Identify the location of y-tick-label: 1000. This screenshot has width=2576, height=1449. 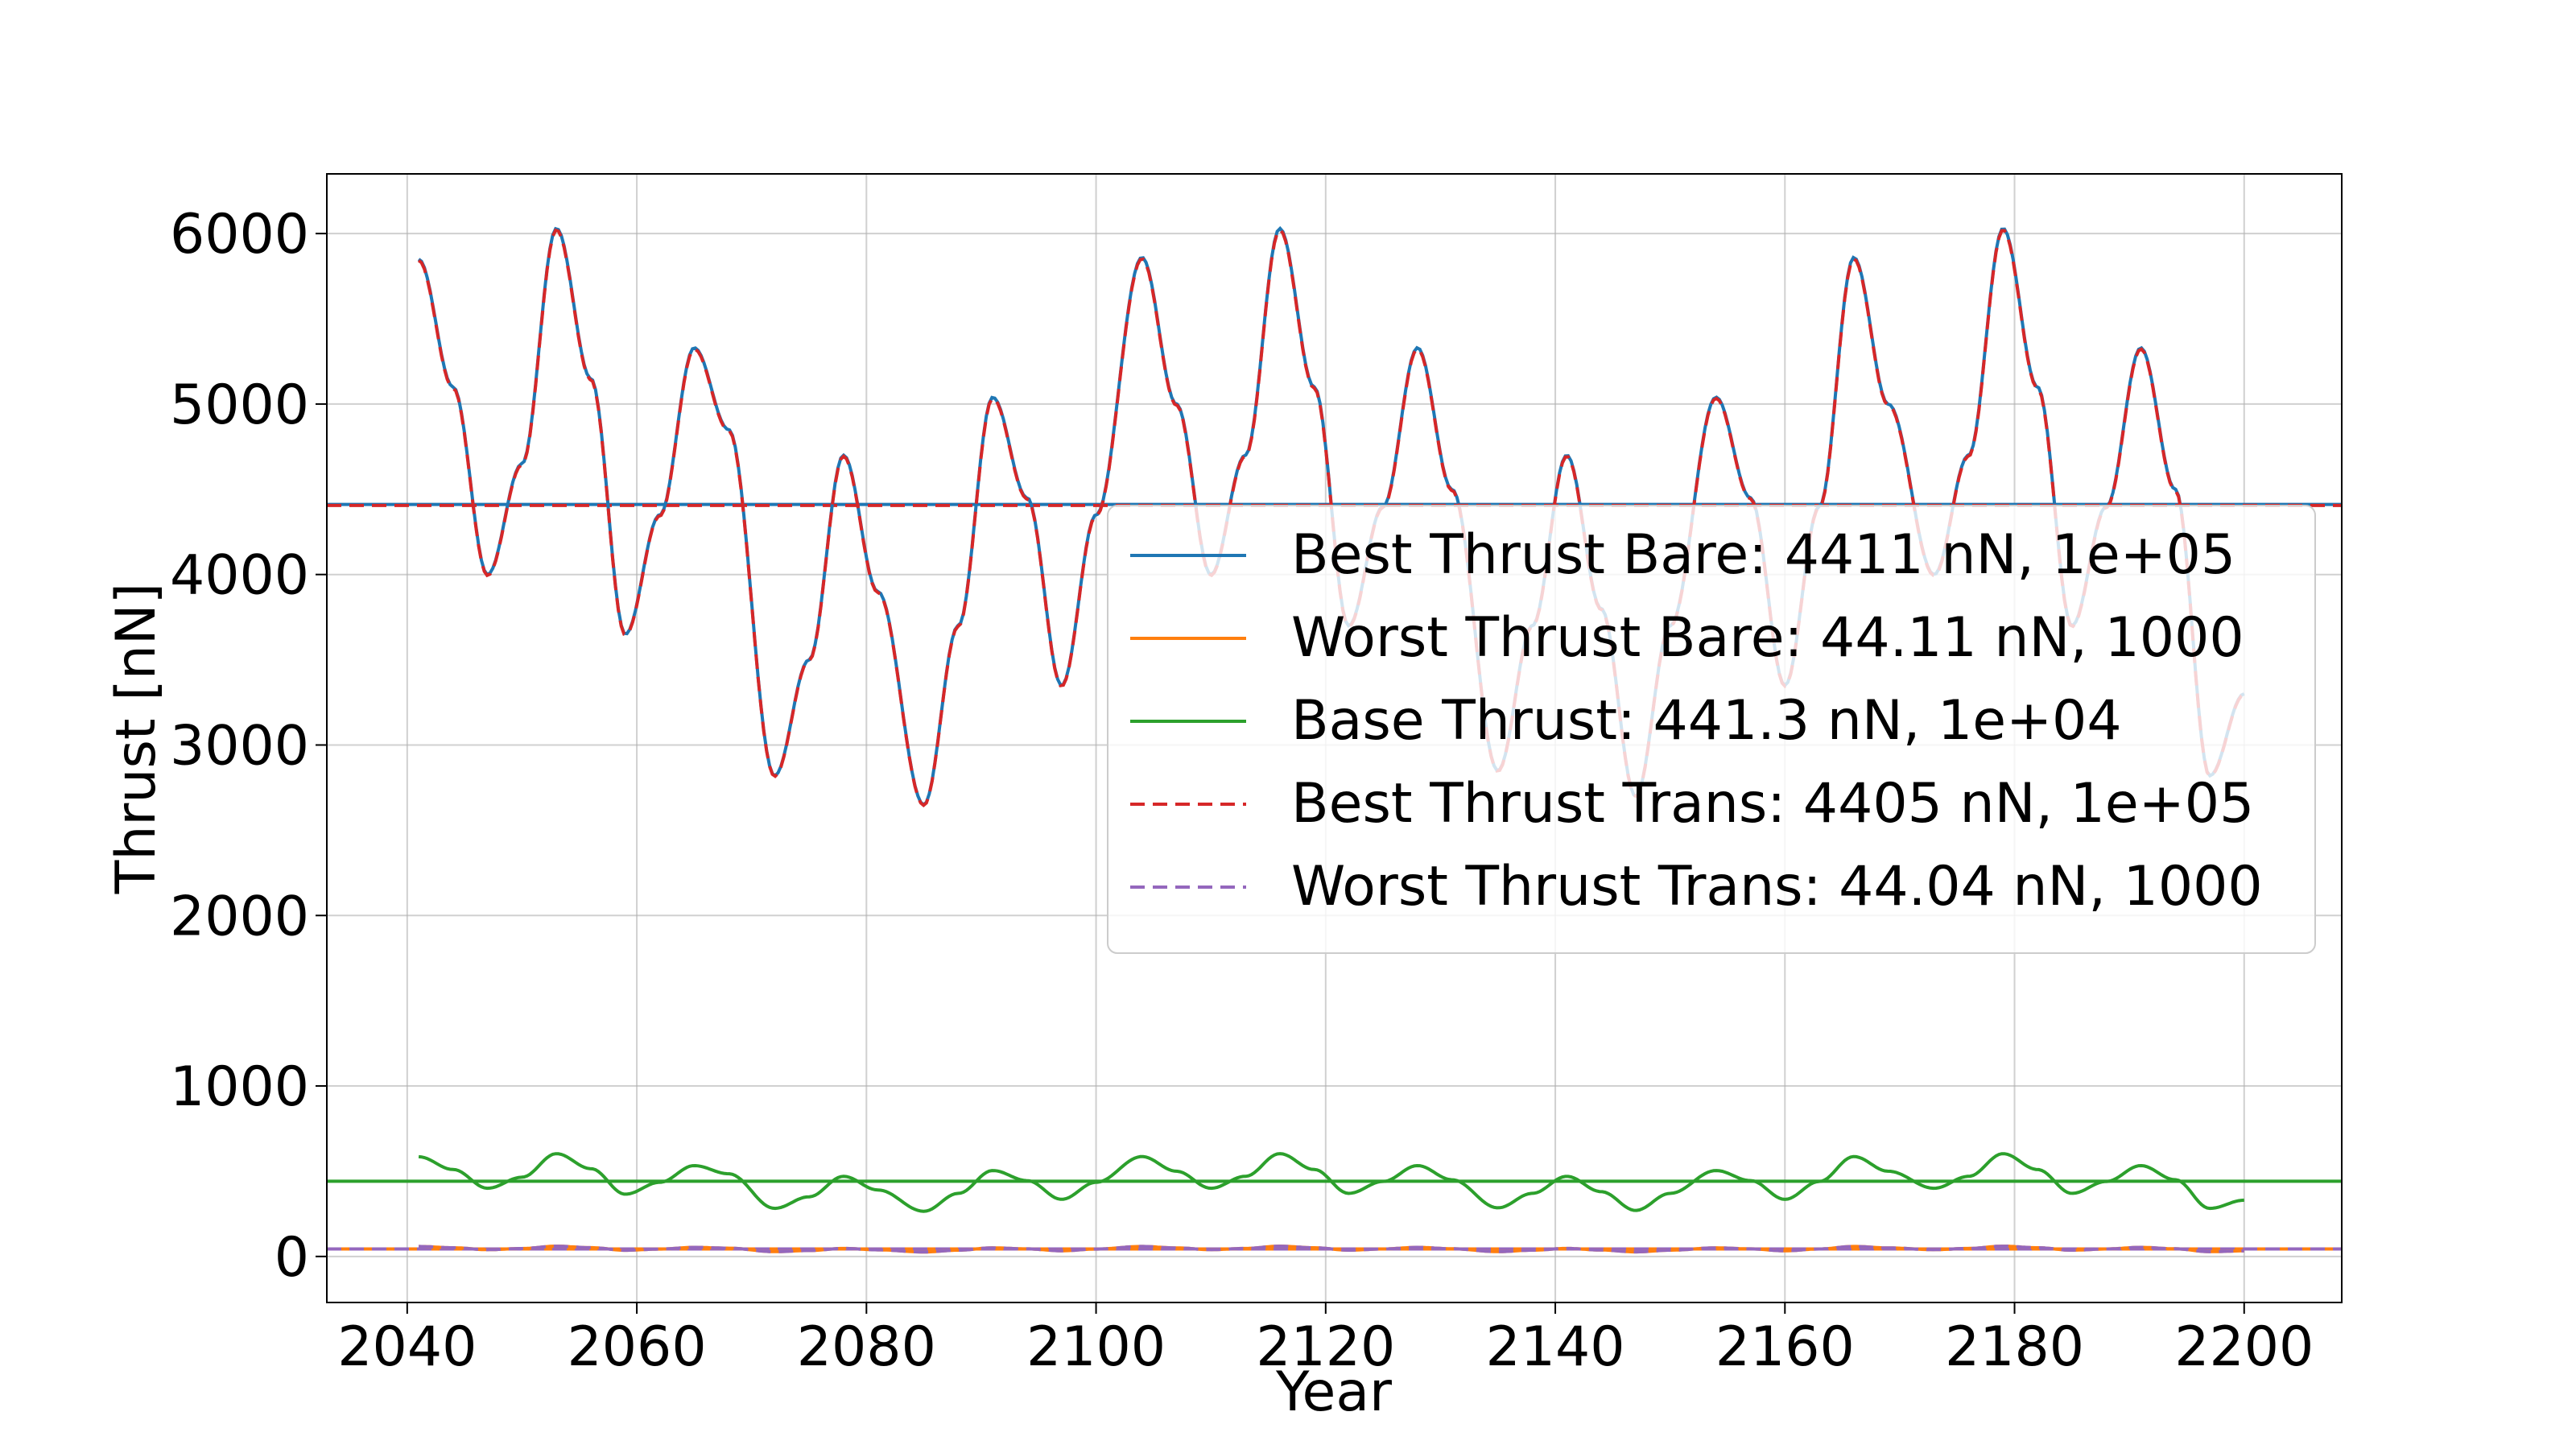
(239, 1087).